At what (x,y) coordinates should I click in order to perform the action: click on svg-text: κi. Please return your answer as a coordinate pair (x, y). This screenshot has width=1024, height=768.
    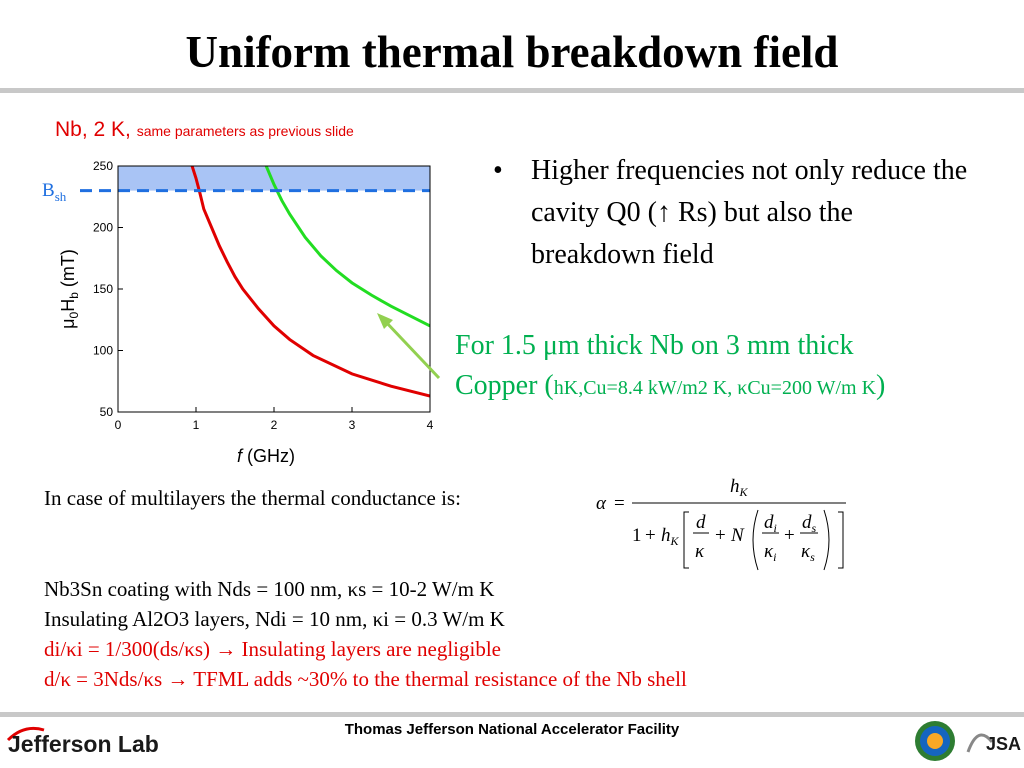
    Looking at the image, I should click on (770, 552).